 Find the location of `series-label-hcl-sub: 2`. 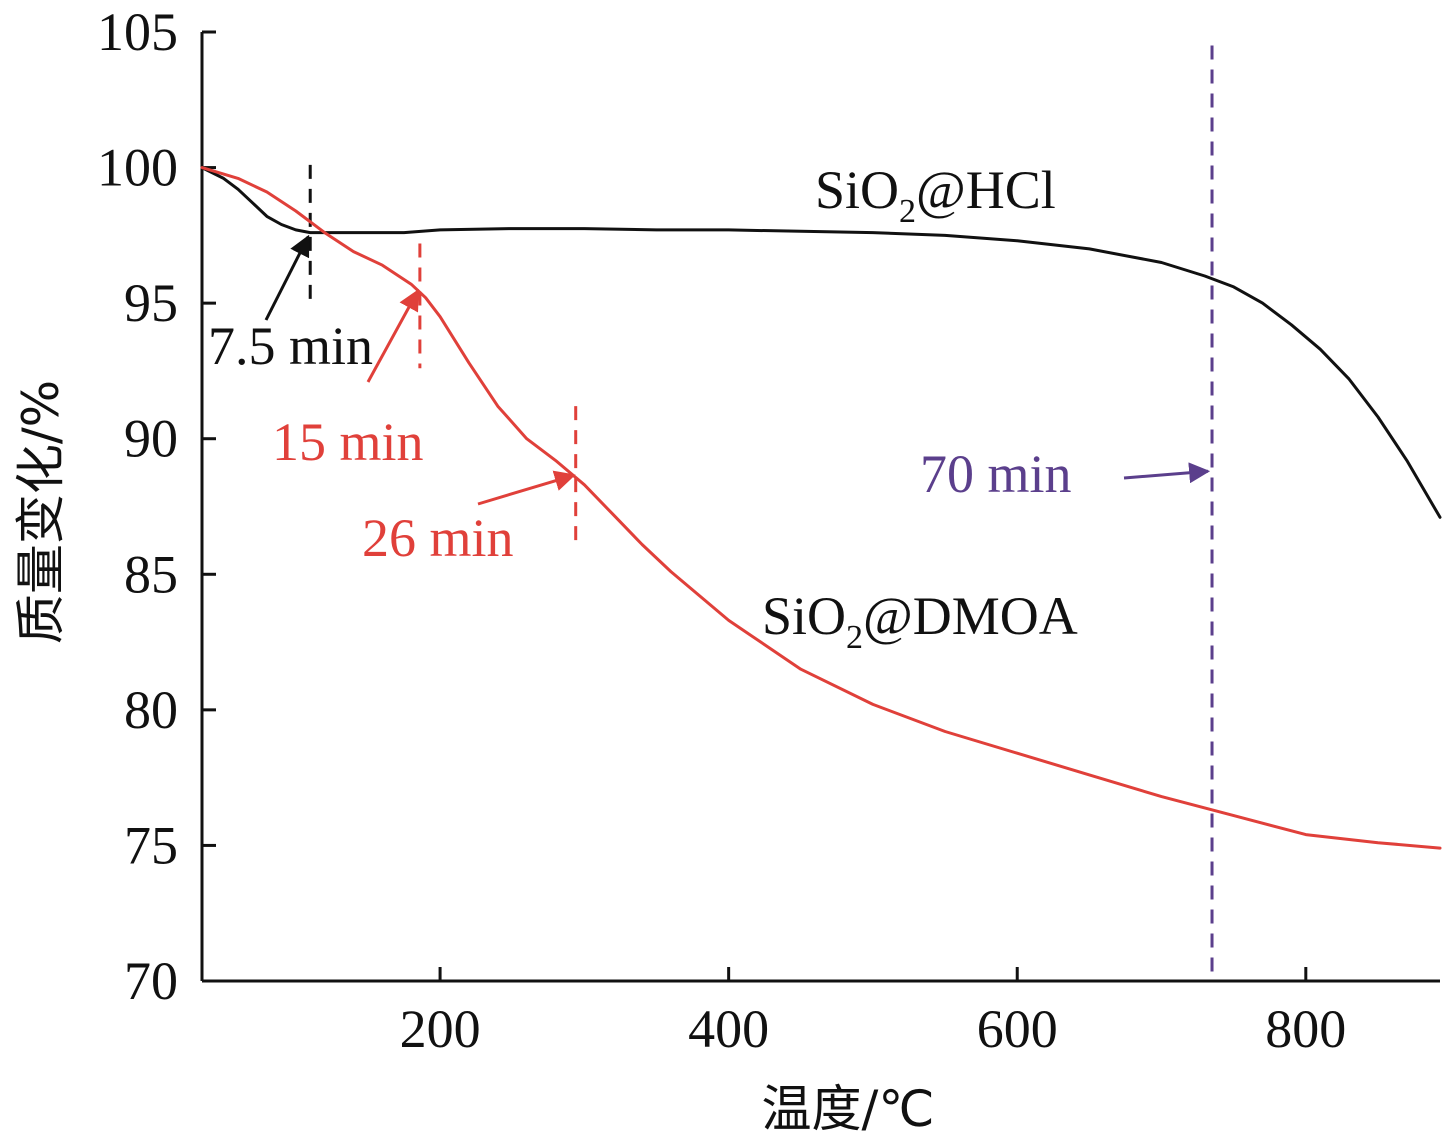

series-label-hcl-sub: 2 is located at coordinates (907, 211).